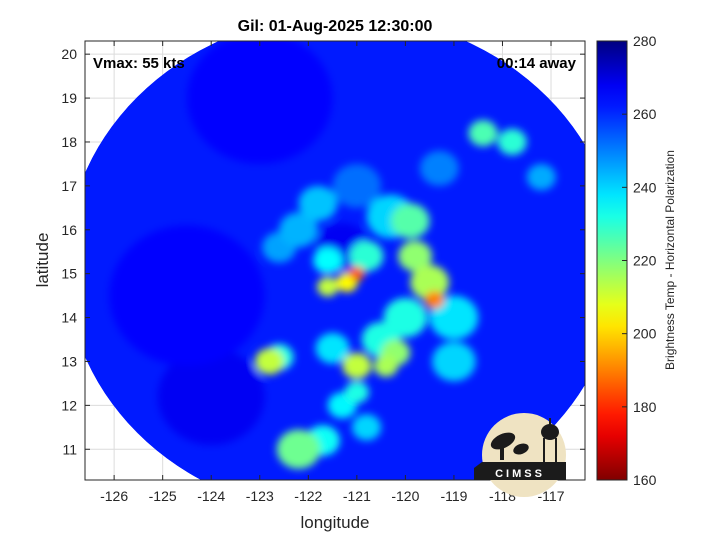 The height and width of the screenshot is (540, 720). I want to click on colorbar-tick-label: 220, so click(645, 261).